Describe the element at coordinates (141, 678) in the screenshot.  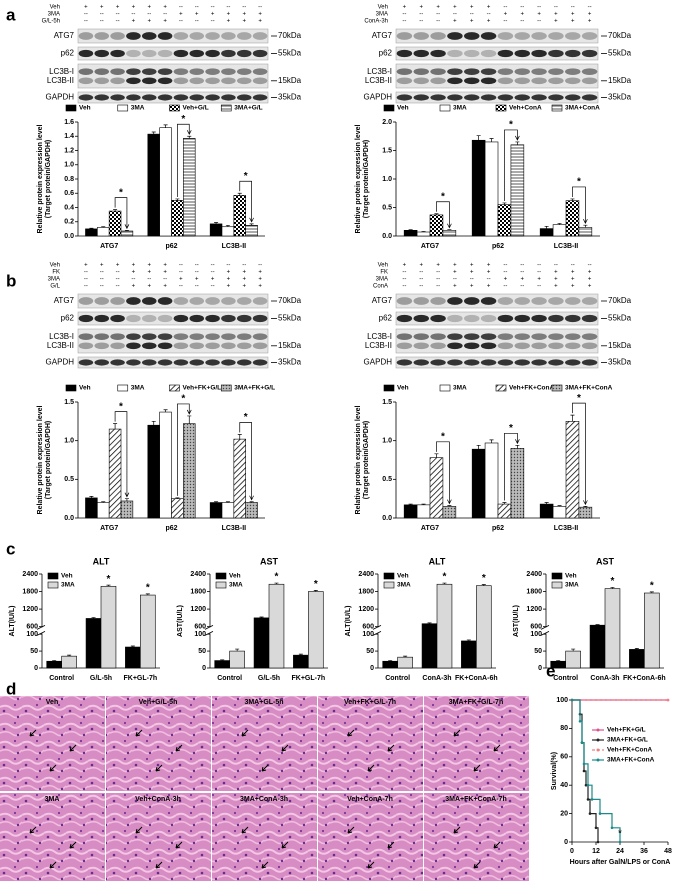
I see `x-tick-label: FK+GL-7h` at that location.